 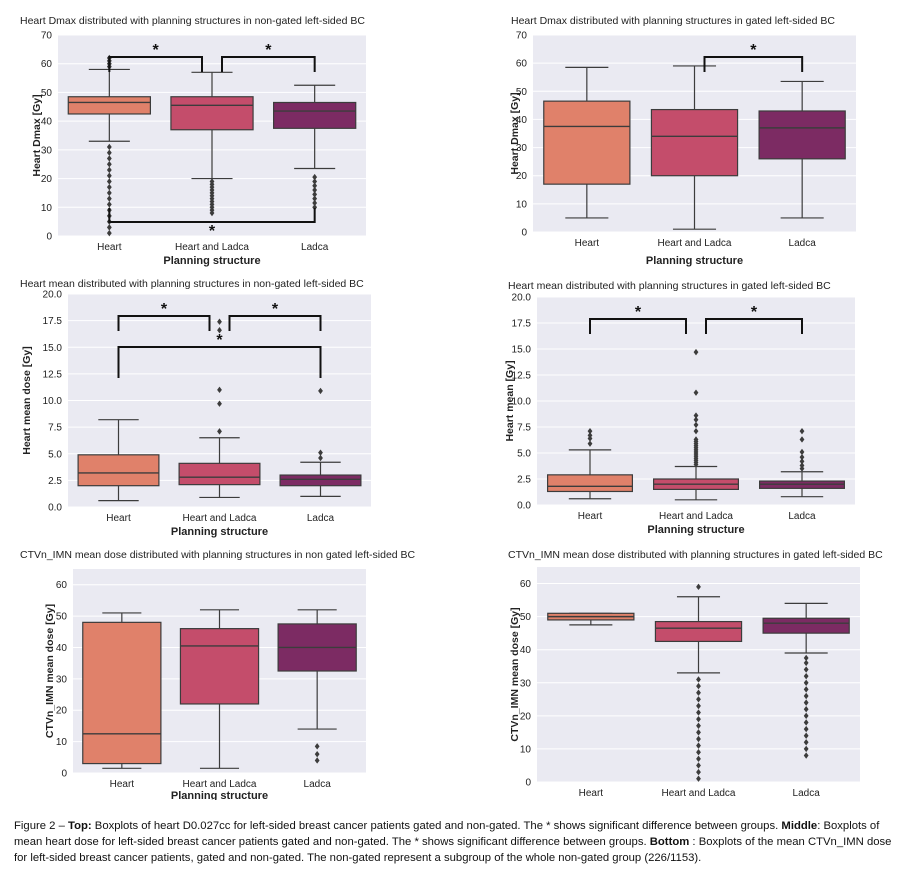 I want to click on y-tick-label: 5.0, so click(x=524, y=454).